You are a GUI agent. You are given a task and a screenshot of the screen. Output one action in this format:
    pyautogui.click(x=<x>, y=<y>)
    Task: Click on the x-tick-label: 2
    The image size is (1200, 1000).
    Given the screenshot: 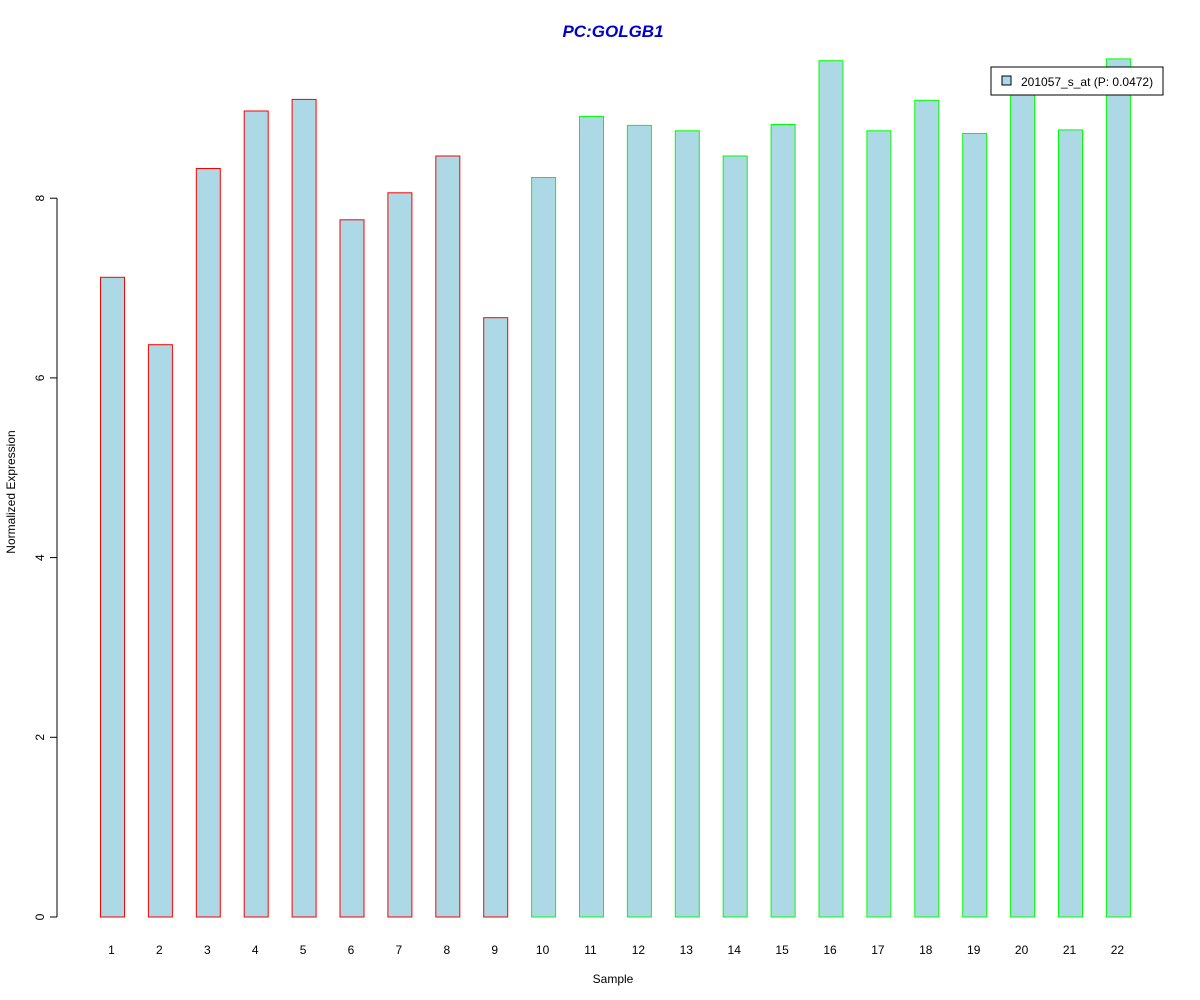 What is the action you would take?
    pyautogui.click(x=159, y=950)
    